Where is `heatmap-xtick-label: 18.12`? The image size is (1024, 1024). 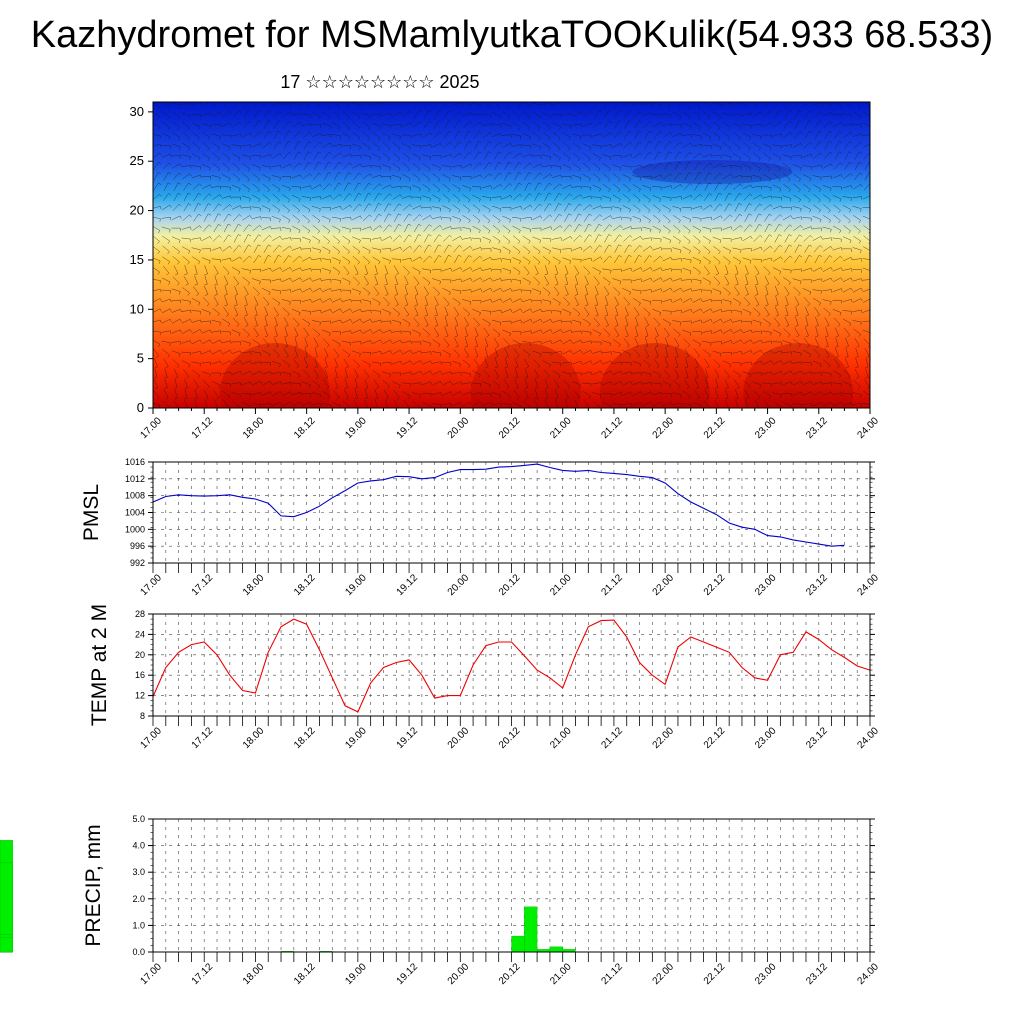 heatmap-xtick-label: 18.12 is located at coordinates (305, 428).